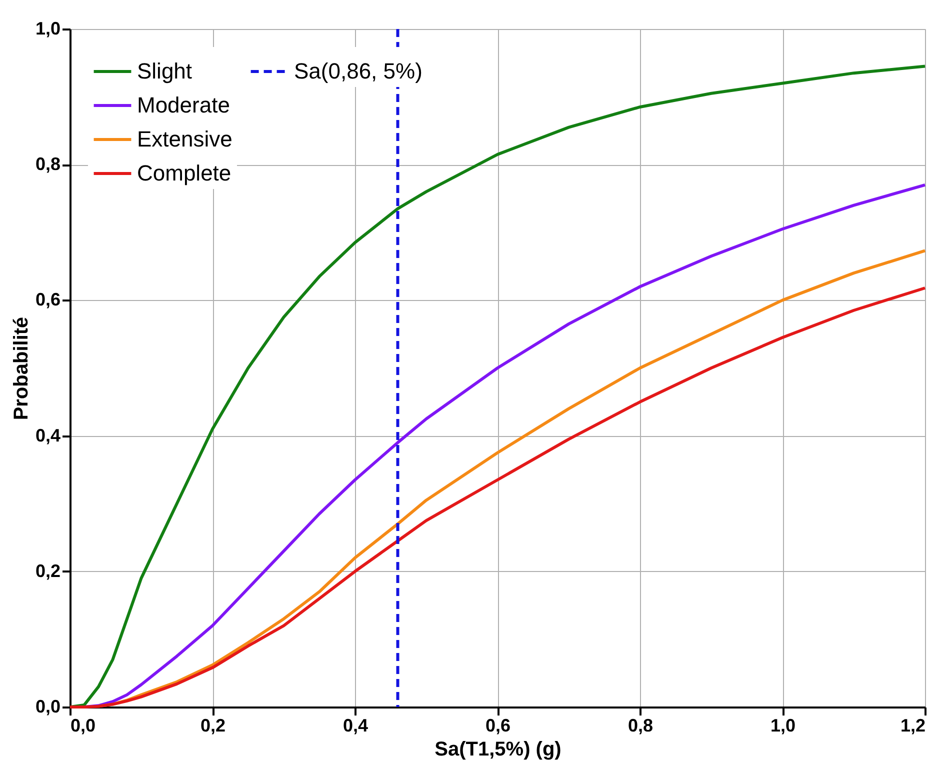 The image size is (952, 767). Describe the element at coordinates (783, 726) in the screenshot. I see `x-tick-label: 1,0` at that location.